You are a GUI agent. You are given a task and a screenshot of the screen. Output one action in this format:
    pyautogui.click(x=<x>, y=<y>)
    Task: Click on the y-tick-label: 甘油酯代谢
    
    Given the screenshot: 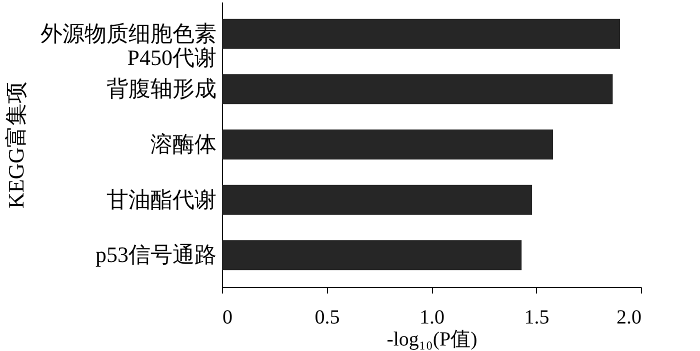 What is the action you would take?
    pyautogui.click(x=161, y=199)
    